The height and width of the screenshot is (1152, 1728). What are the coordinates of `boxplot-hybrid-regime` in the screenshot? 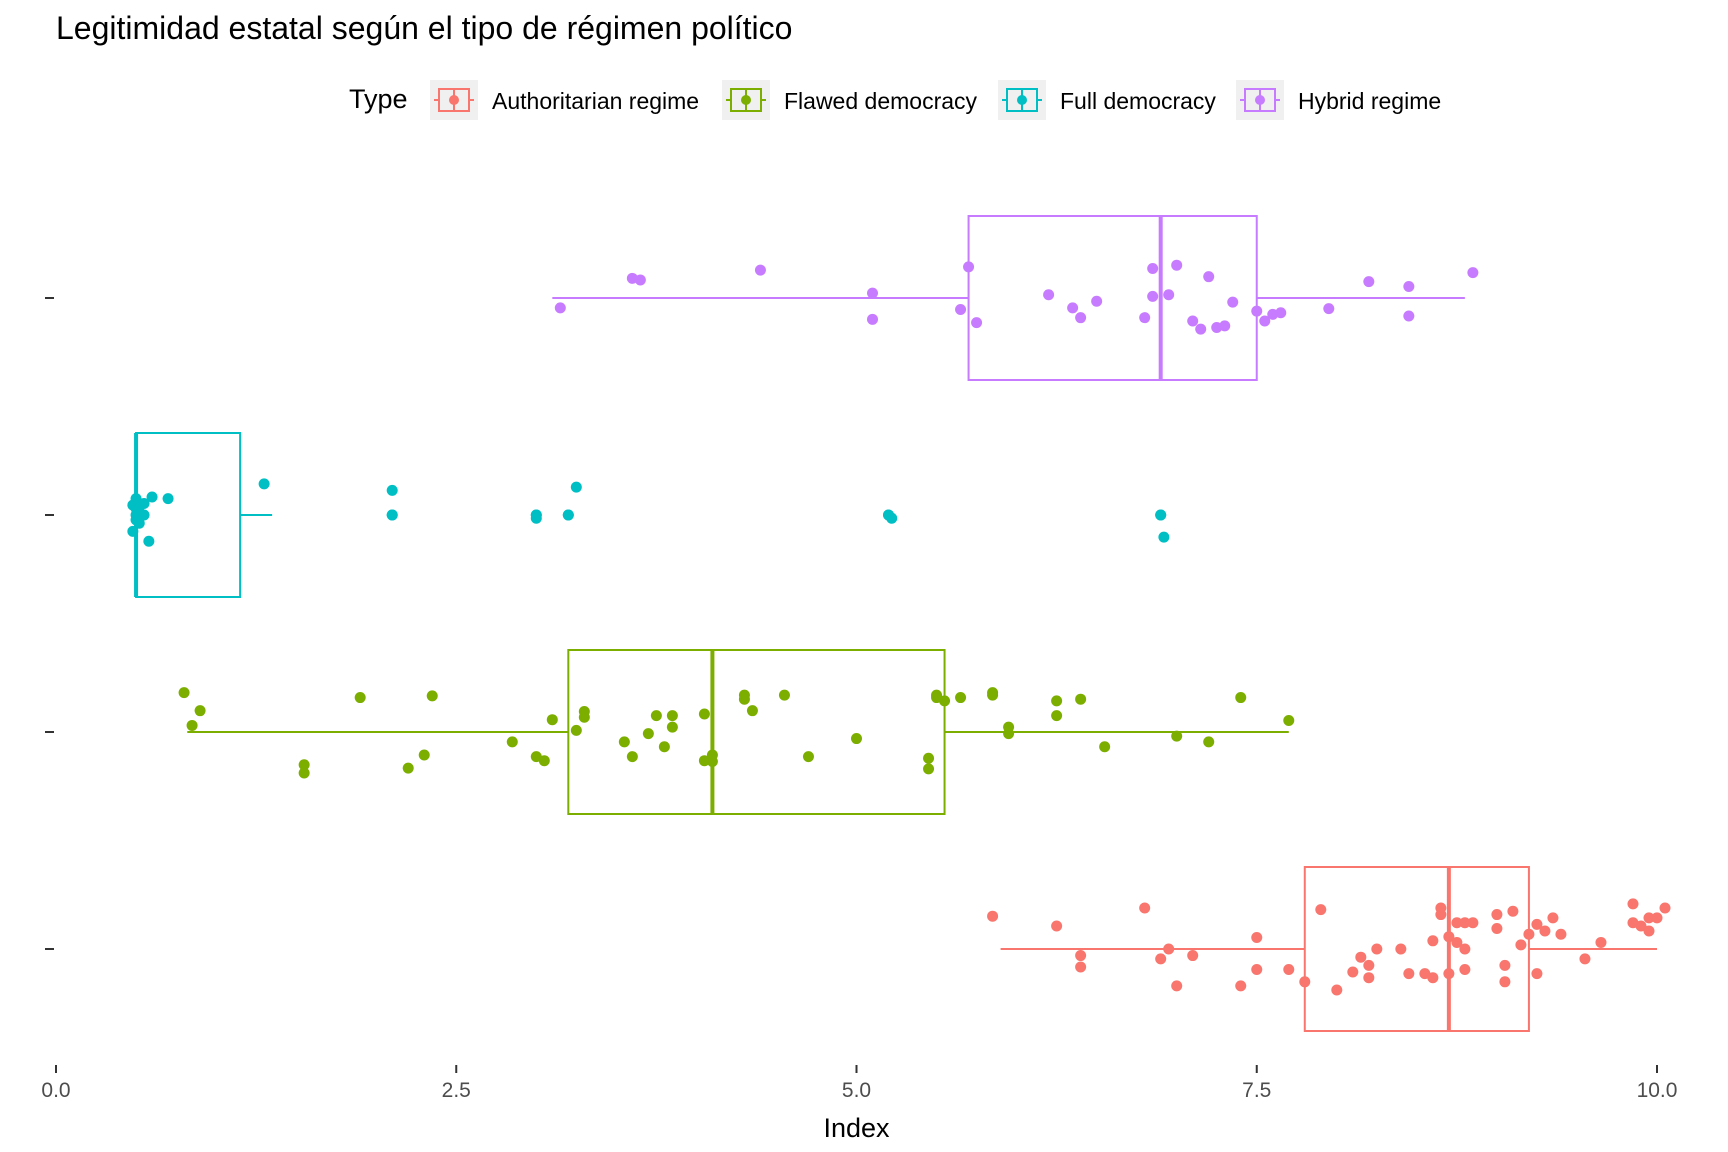 It's located at (762, 298).